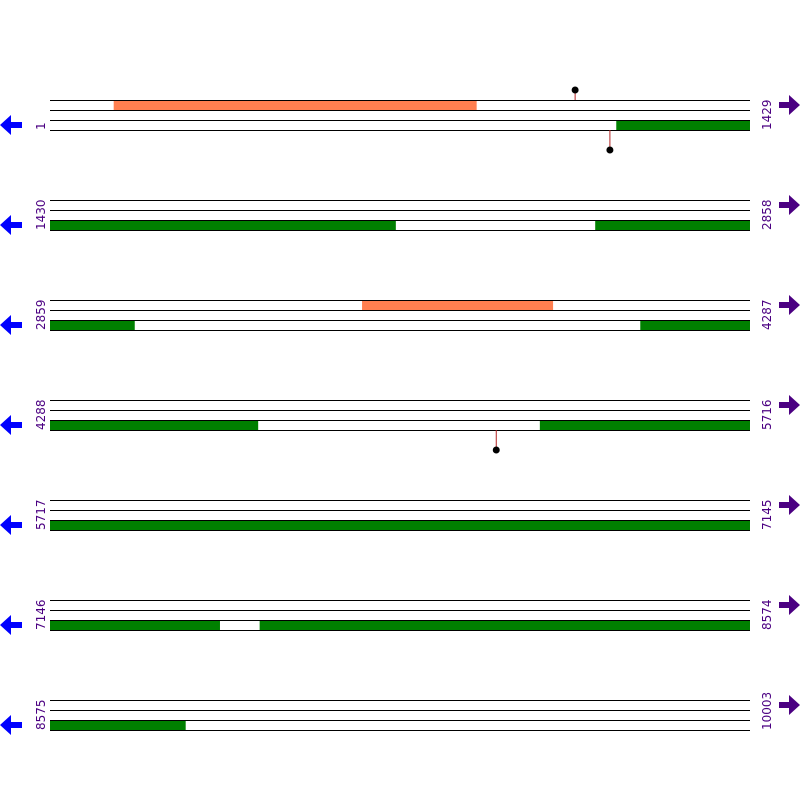 The width and height of the screenshot is (800, 800). Describe the element at coordinates (767, 214) in the screenshot. I see `end-coordinate: 2858` at that location.